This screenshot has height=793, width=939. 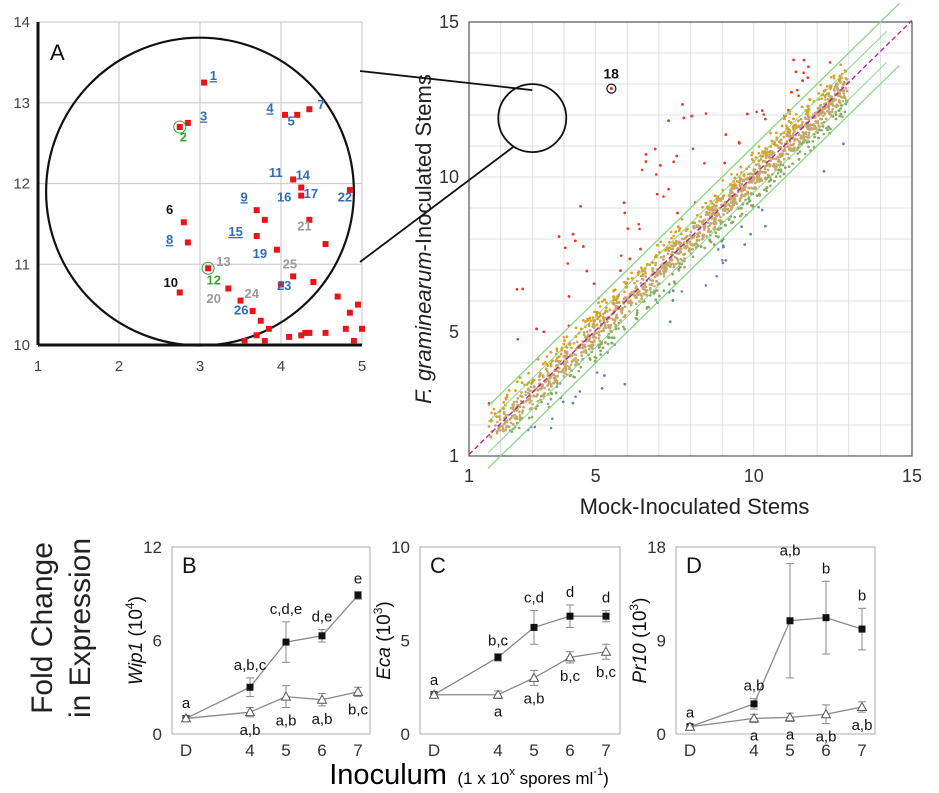 What do you see at coordinates (250, 665) in the screenshot?
I see `significance-letter: a,b,c` at bounding box center [250, 665].